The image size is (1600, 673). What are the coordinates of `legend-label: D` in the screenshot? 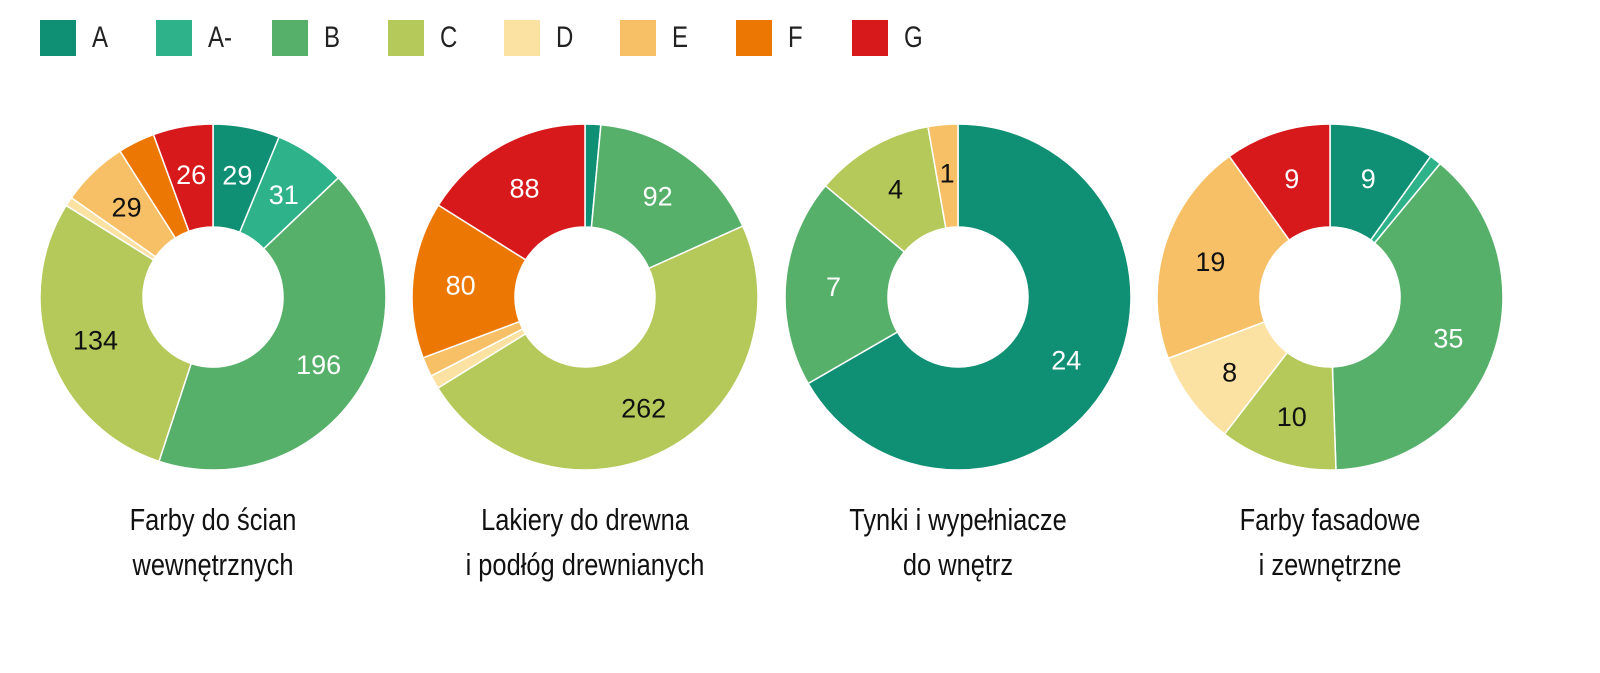 It's located at (565, 37).